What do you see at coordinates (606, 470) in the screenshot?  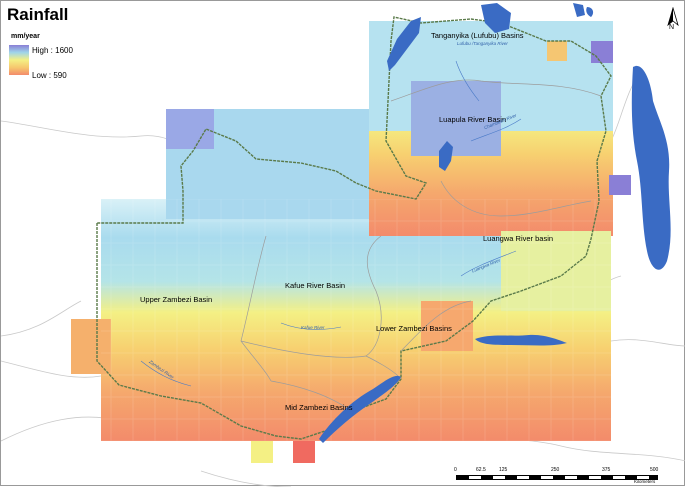 I see `scale-tick-4: 375` at bounding box center [606, 470].